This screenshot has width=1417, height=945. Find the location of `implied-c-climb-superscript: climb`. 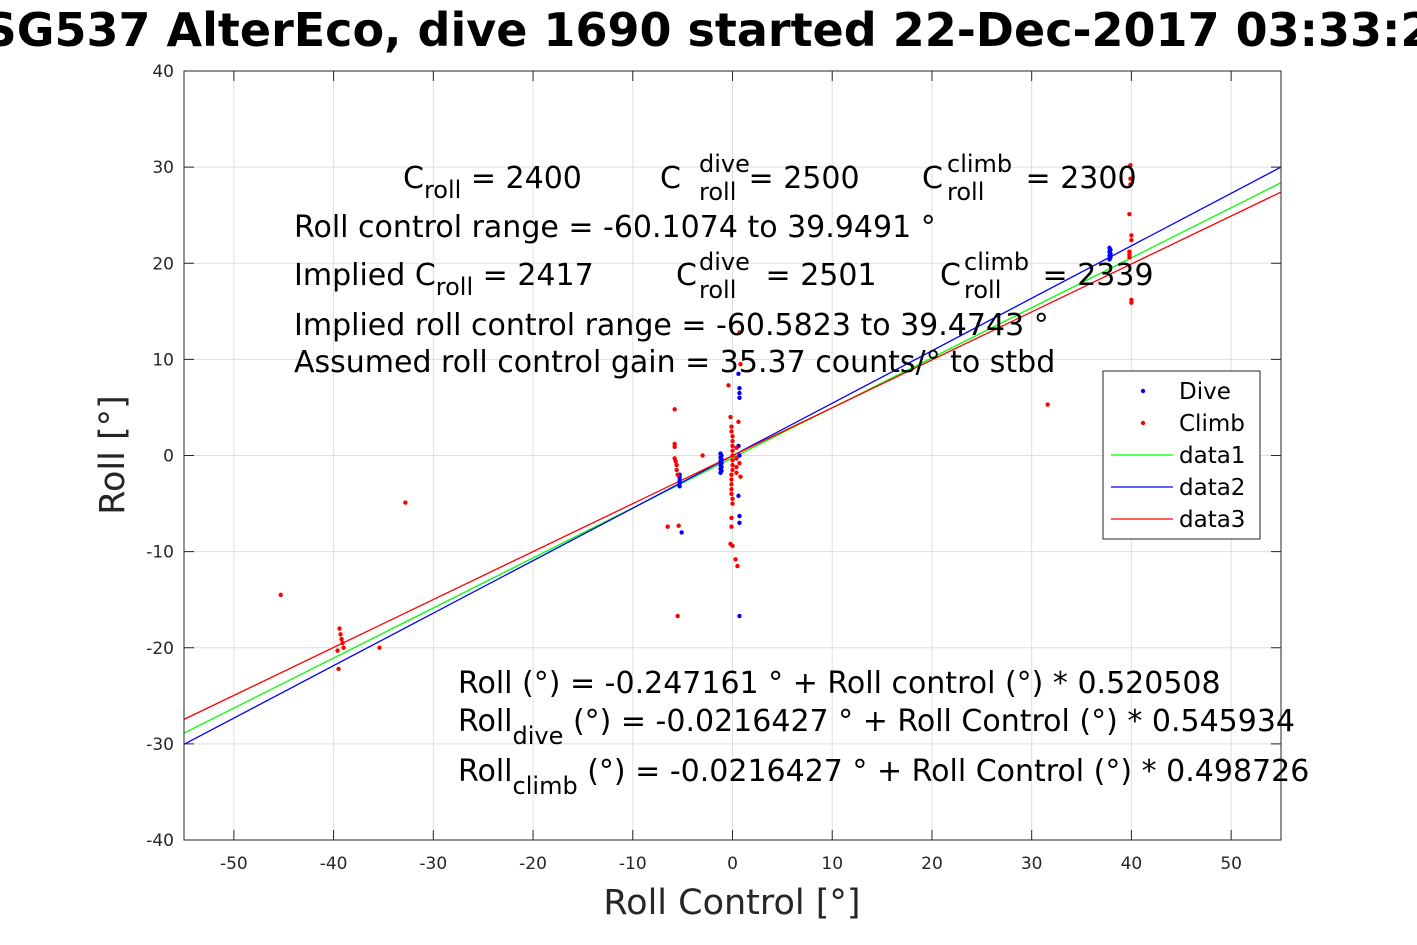

implied-c-climb-superscript: climb is located at coordinates (996, 262).